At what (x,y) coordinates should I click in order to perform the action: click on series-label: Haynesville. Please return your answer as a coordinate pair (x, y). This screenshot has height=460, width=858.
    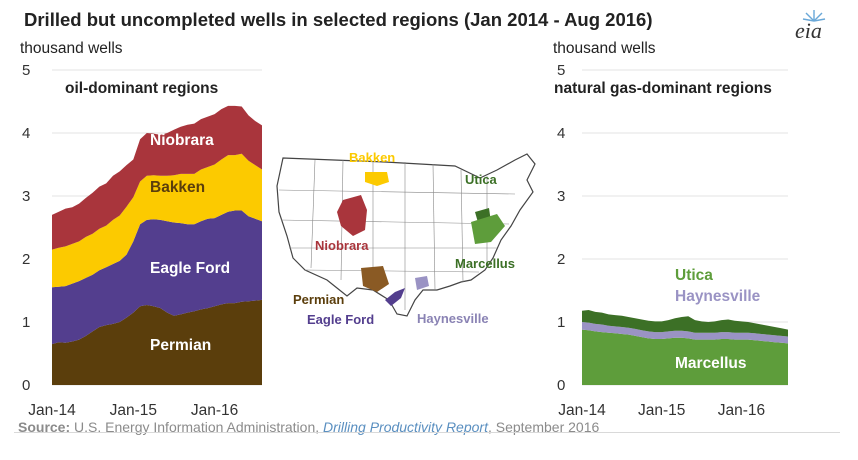
    Looking at the image, I should click on (718, 296).